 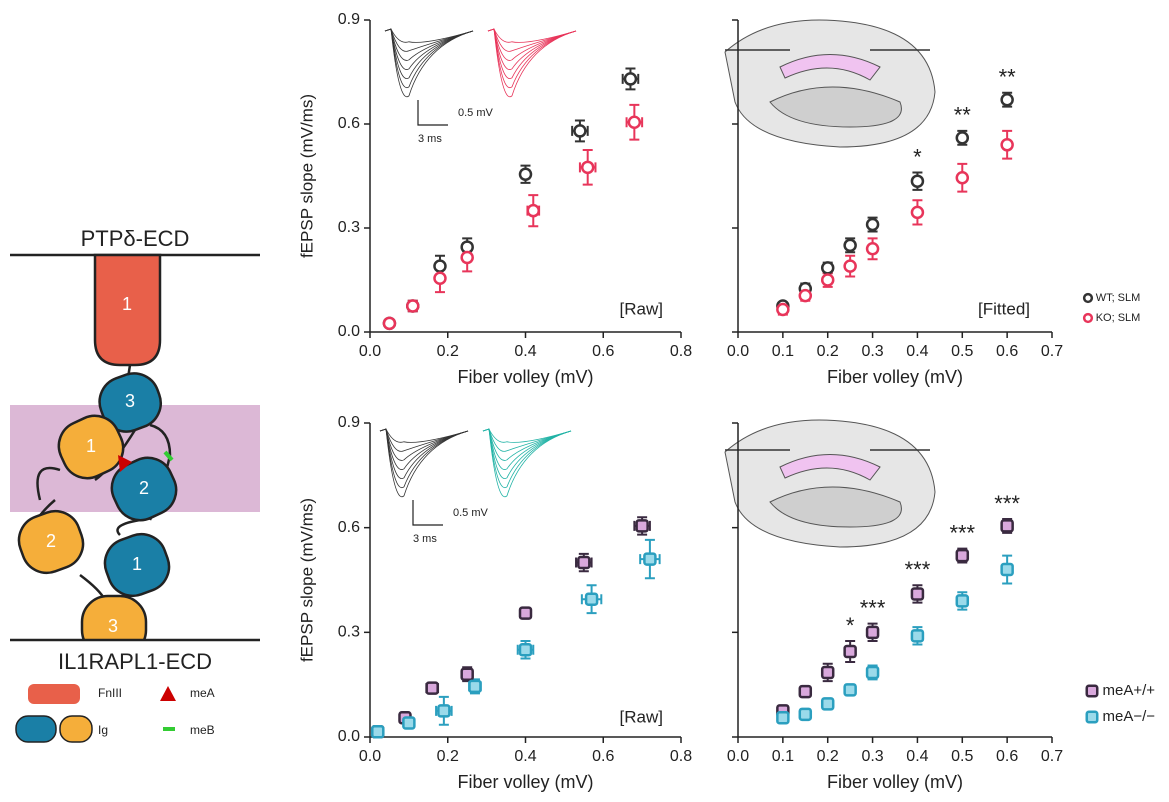 I want to click on x-tick-label: 0.3, so click(x=872, y=756).